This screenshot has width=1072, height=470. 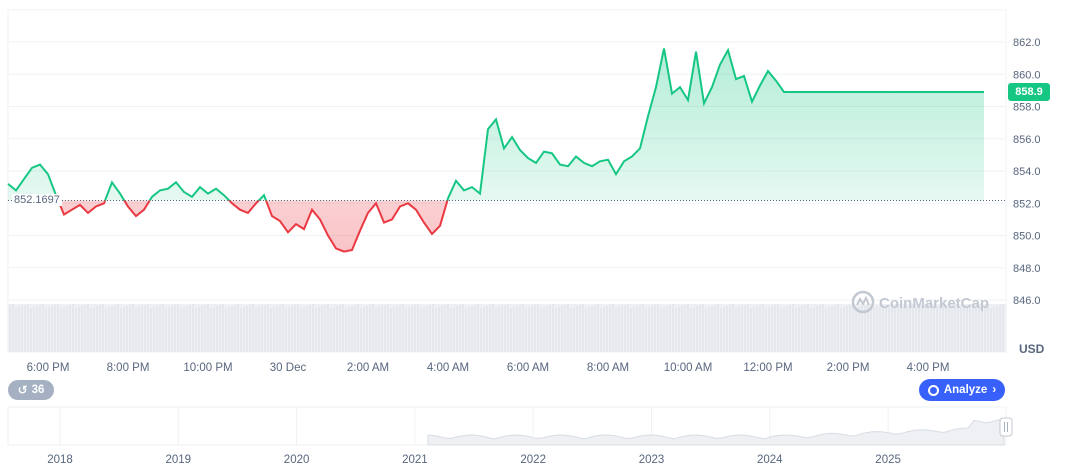 I want to click on history-icon: ↺, so click(x=22, y=390).